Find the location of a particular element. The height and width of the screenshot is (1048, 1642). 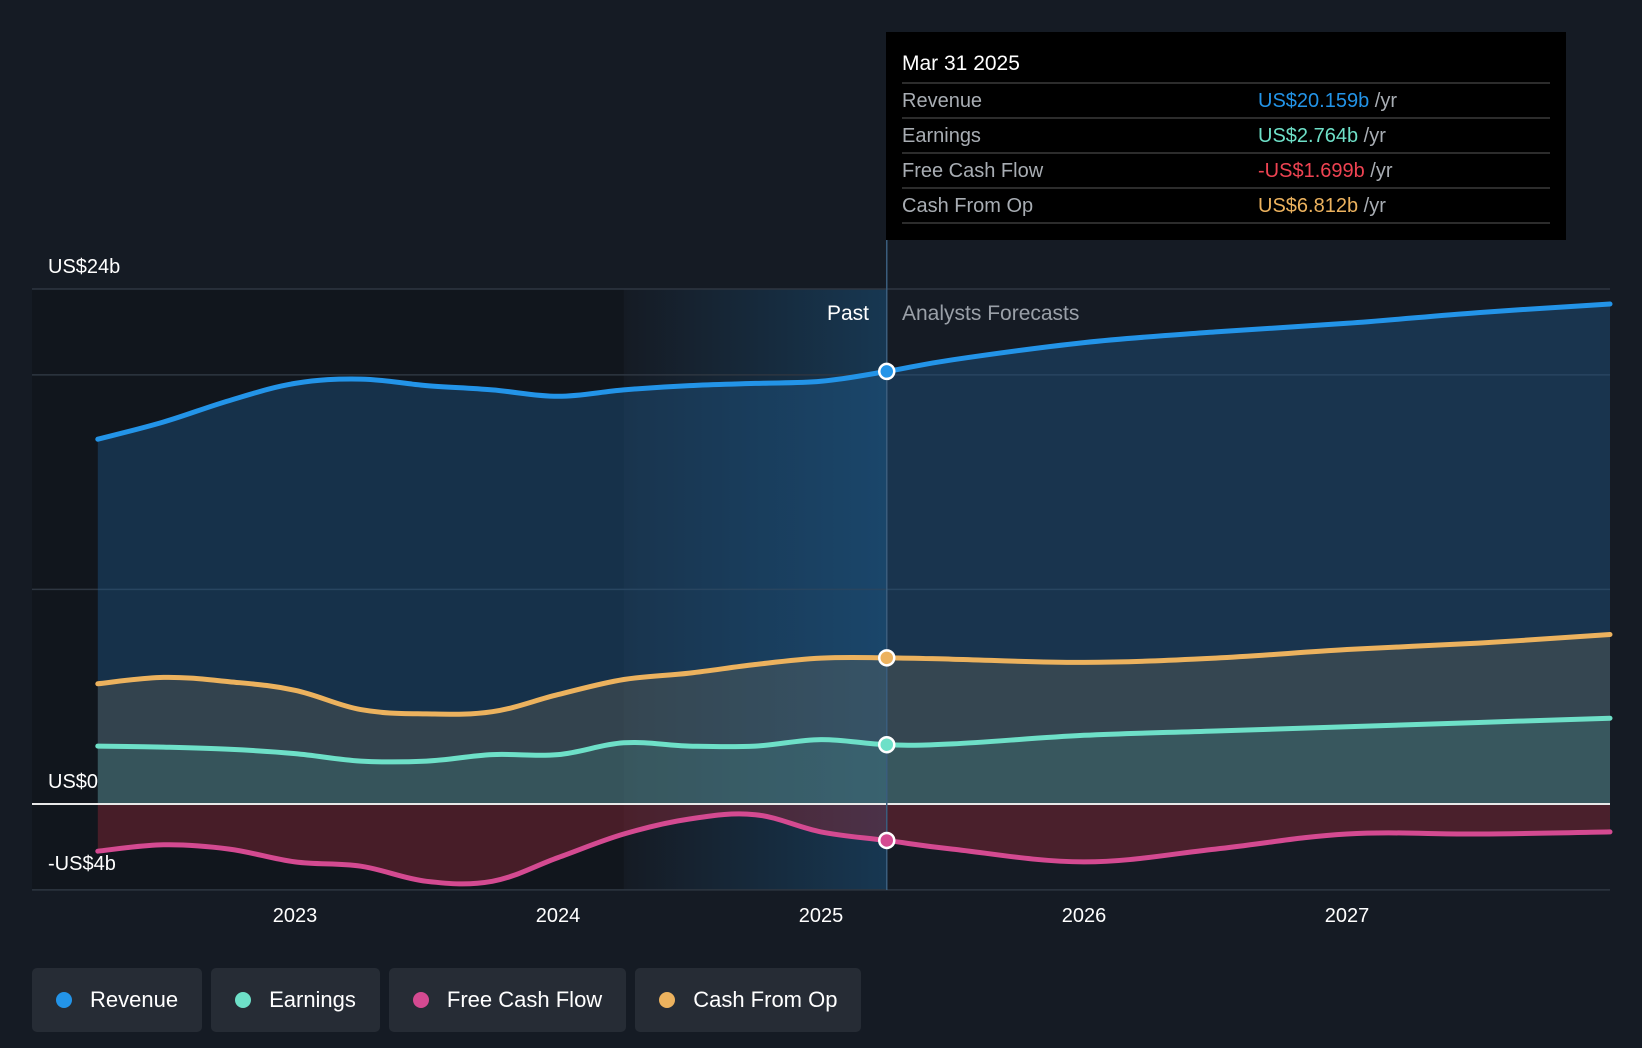

tooltip-row-label: Free Cash Flow is located at coordinates (973, 171).